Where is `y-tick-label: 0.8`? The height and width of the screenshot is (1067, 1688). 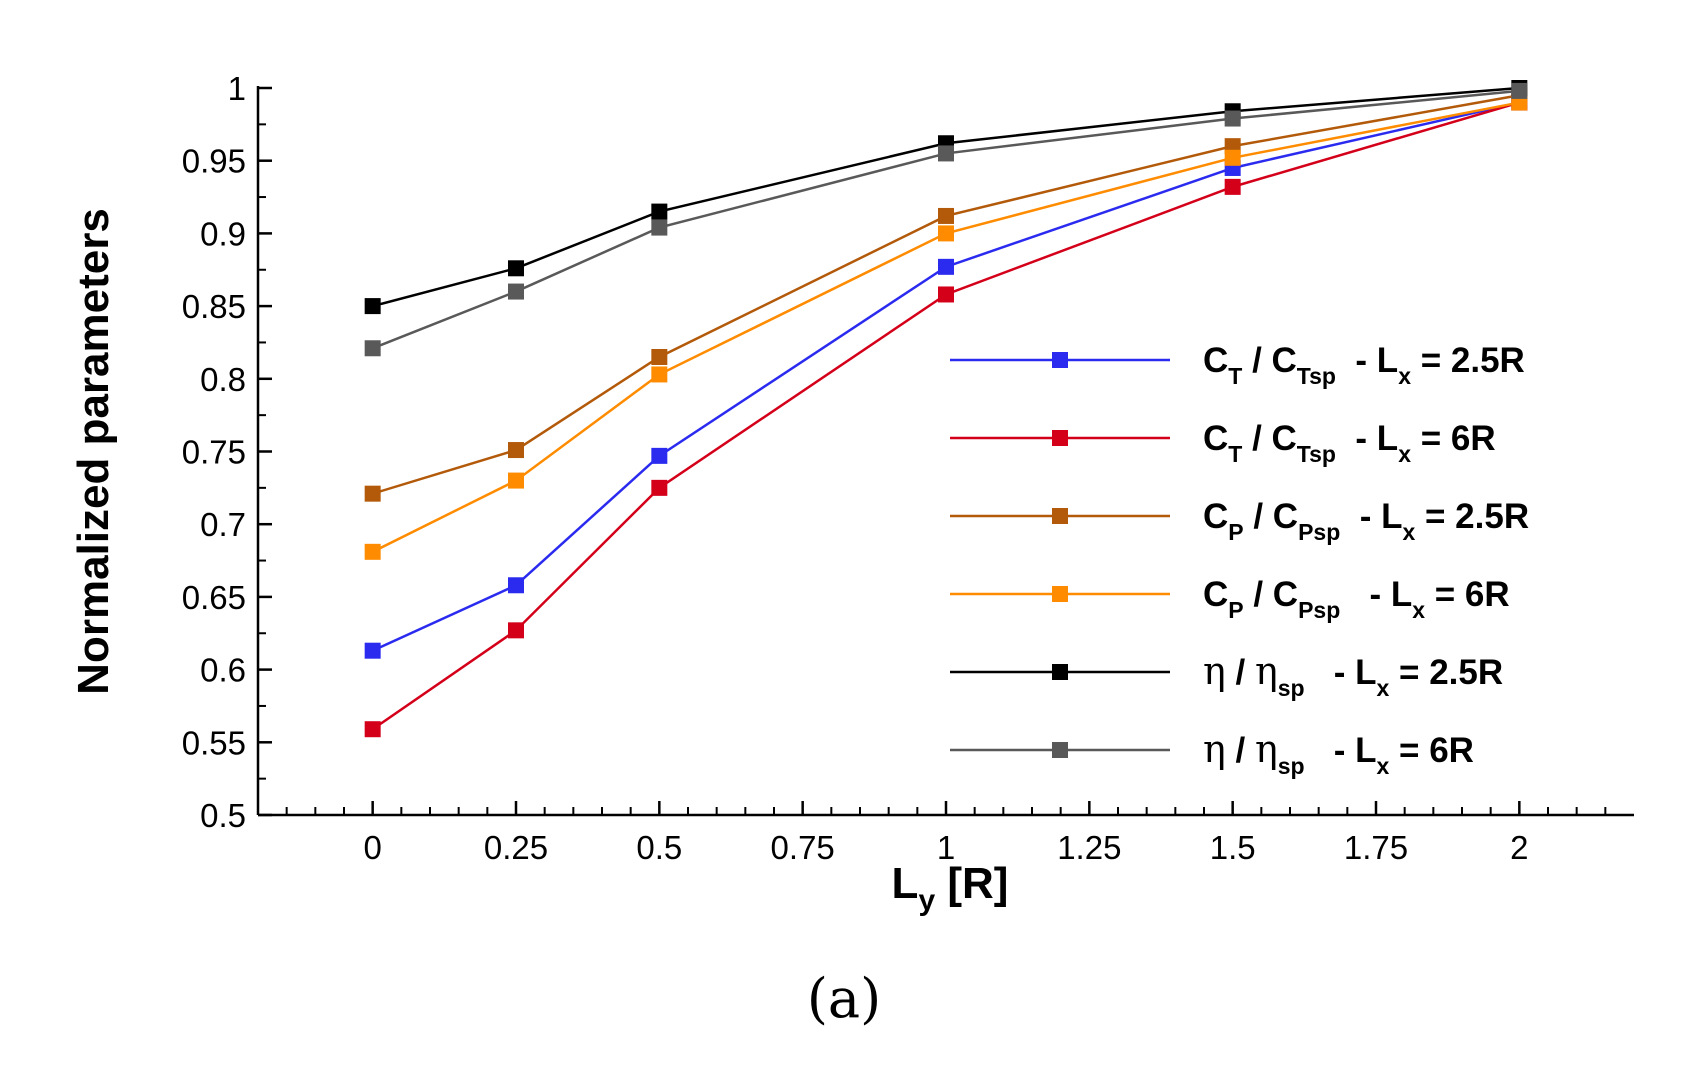 y-tick-label: 0.8 is located at coordinates (223, 379).